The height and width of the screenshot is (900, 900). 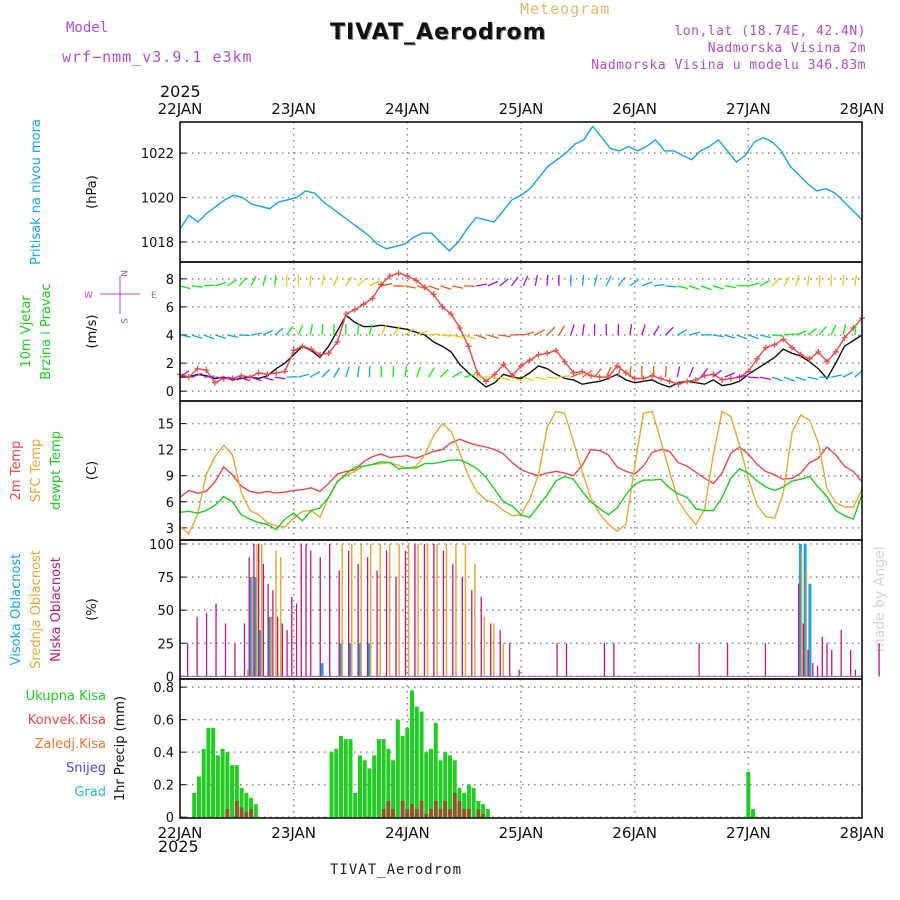 I want to click on y-axis-unit: (hPa), so click(x=92, y=192).